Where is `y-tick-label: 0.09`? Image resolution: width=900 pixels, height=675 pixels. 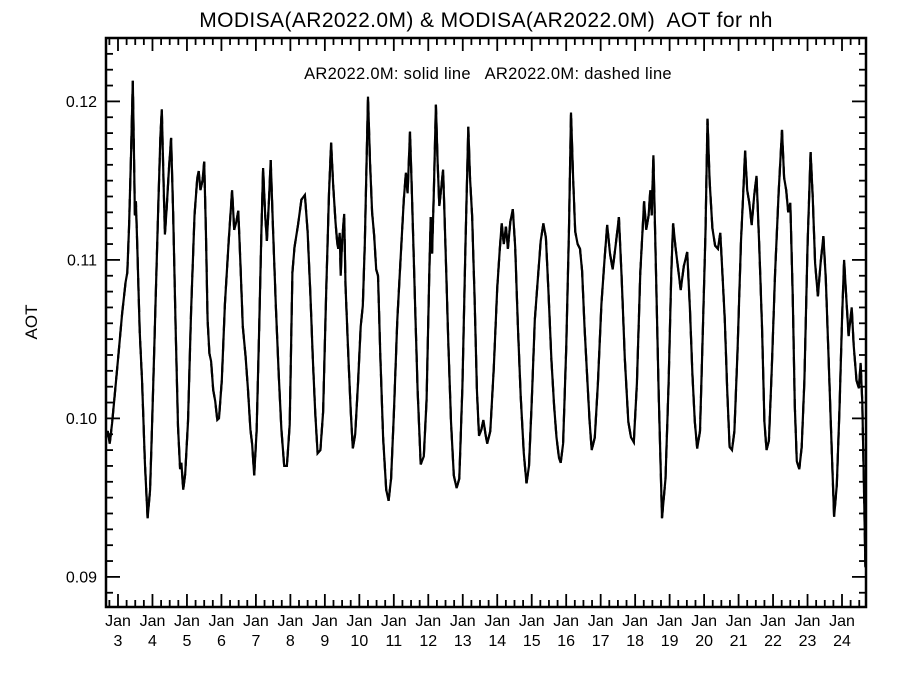
y-tick-label: 0.09 is located at coordinates (81, 577).